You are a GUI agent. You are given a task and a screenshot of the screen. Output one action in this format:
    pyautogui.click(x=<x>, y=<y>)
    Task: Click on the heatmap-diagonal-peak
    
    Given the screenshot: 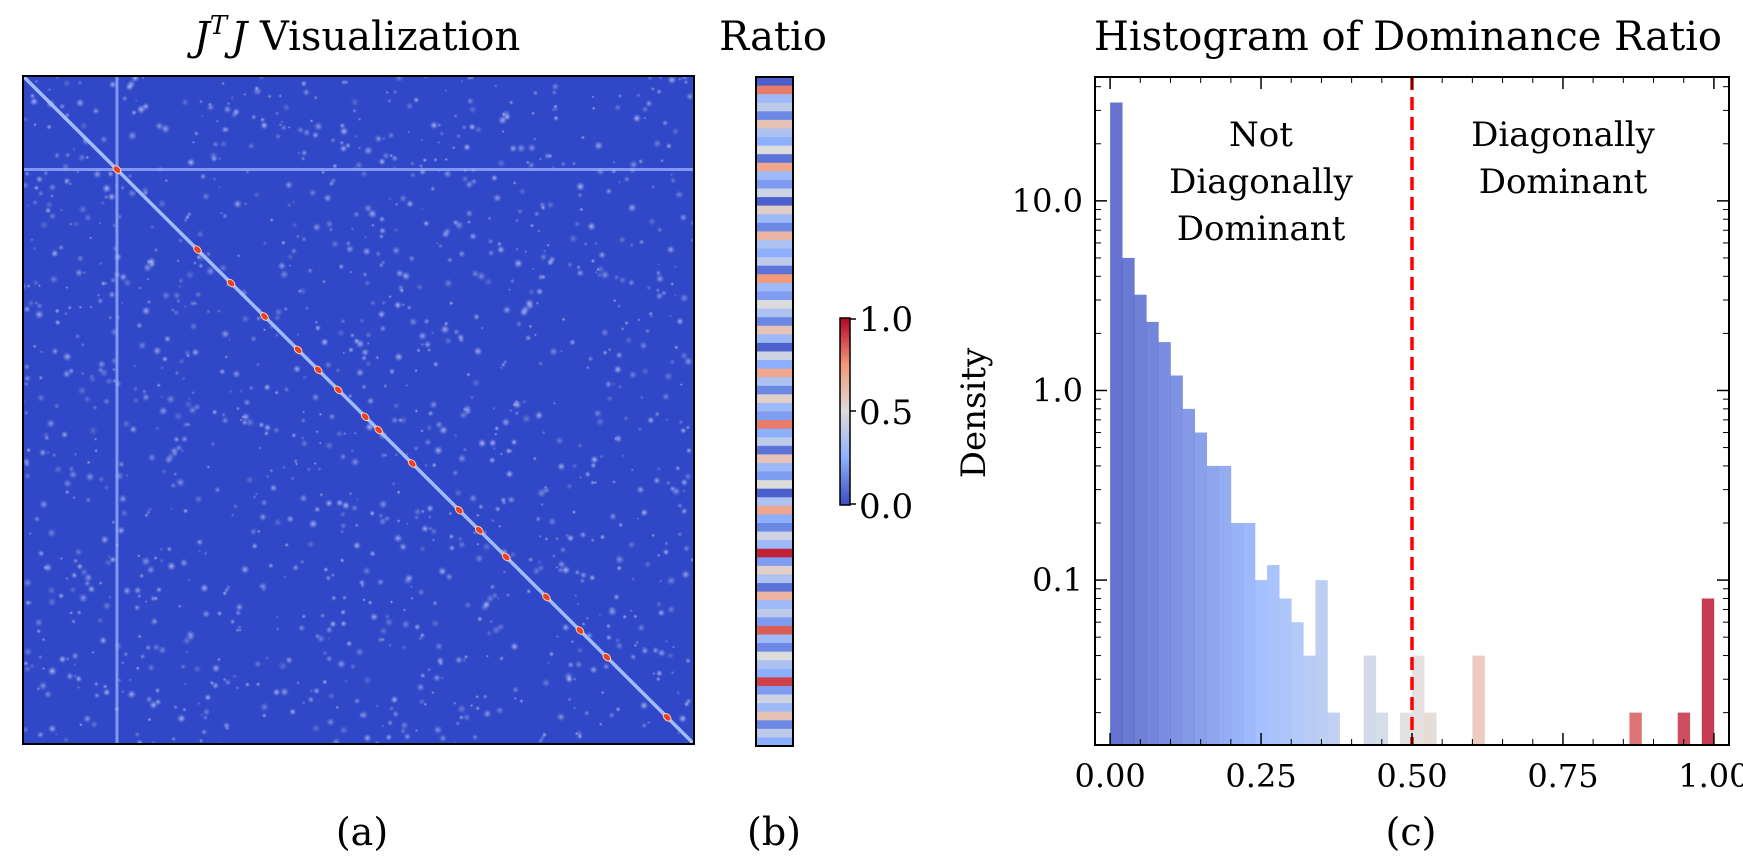 What is the action you would take?
    pyautogui.click(x=117, y=169)
    